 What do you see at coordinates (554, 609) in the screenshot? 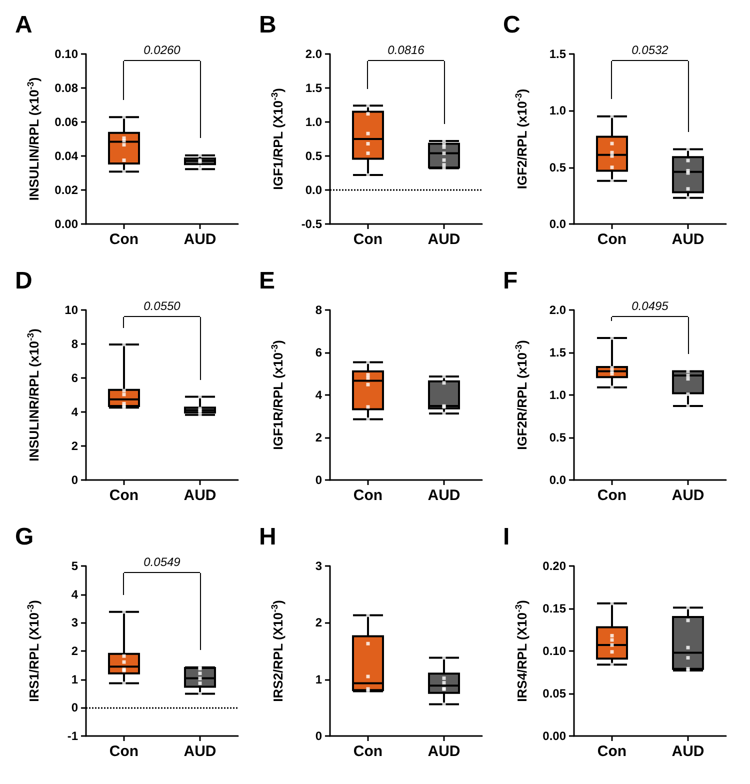
I see `y-tick-label: 0.15` at bounding box center [554, 609].